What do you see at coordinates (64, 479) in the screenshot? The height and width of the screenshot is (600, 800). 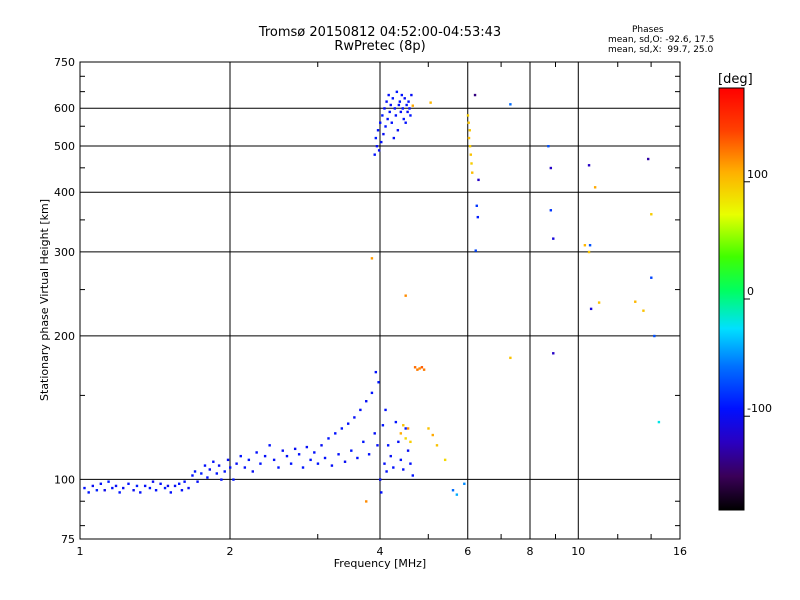 I see `y-tick-label: 100` at bounding box center [64, 479].